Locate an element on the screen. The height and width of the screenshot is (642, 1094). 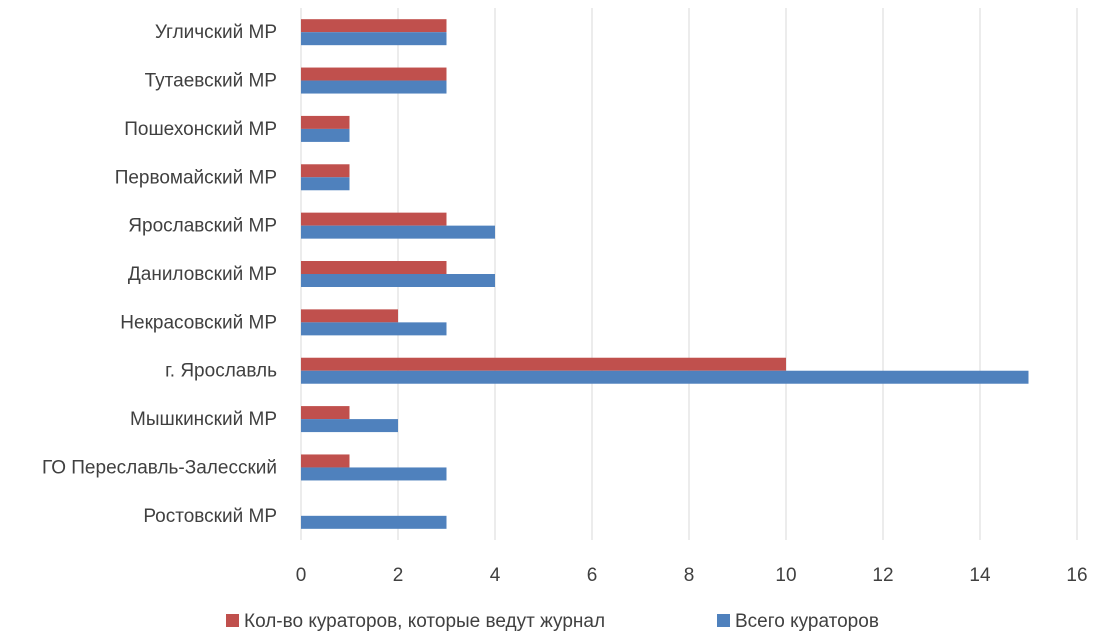
category-label: Мышкинский МР is located at coordinates (203, 419).